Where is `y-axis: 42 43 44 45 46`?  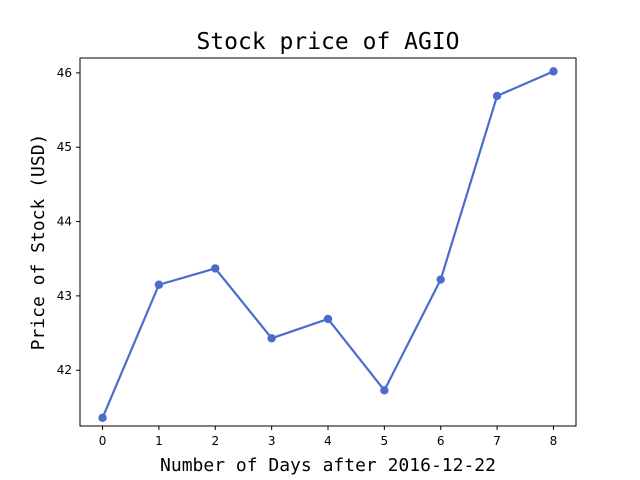
y-axis: 42 43 44 45 46 is located at coordinates (68, 221).